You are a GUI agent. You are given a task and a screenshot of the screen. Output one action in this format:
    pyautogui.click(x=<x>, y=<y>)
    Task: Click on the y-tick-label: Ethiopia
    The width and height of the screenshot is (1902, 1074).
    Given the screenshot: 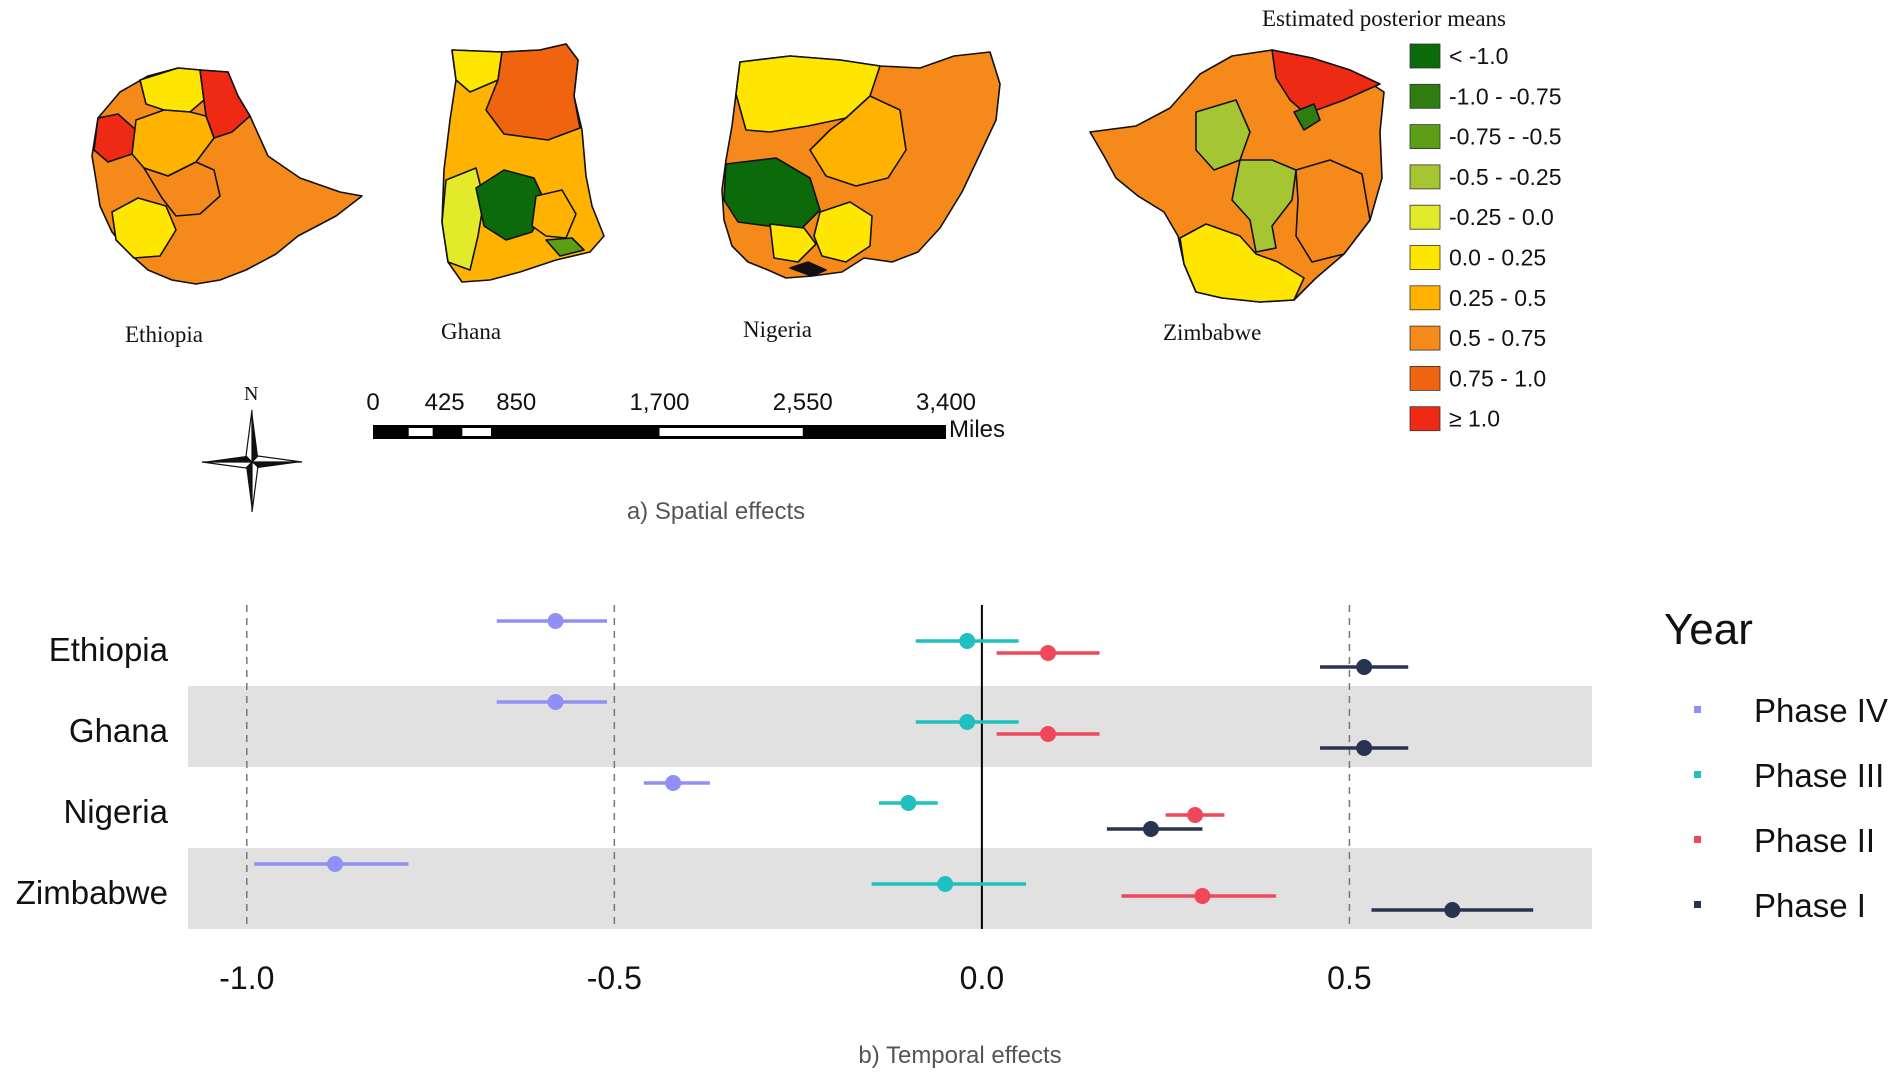 What is the action you would take?
    pyautogui.click(x=109, y=649)
    